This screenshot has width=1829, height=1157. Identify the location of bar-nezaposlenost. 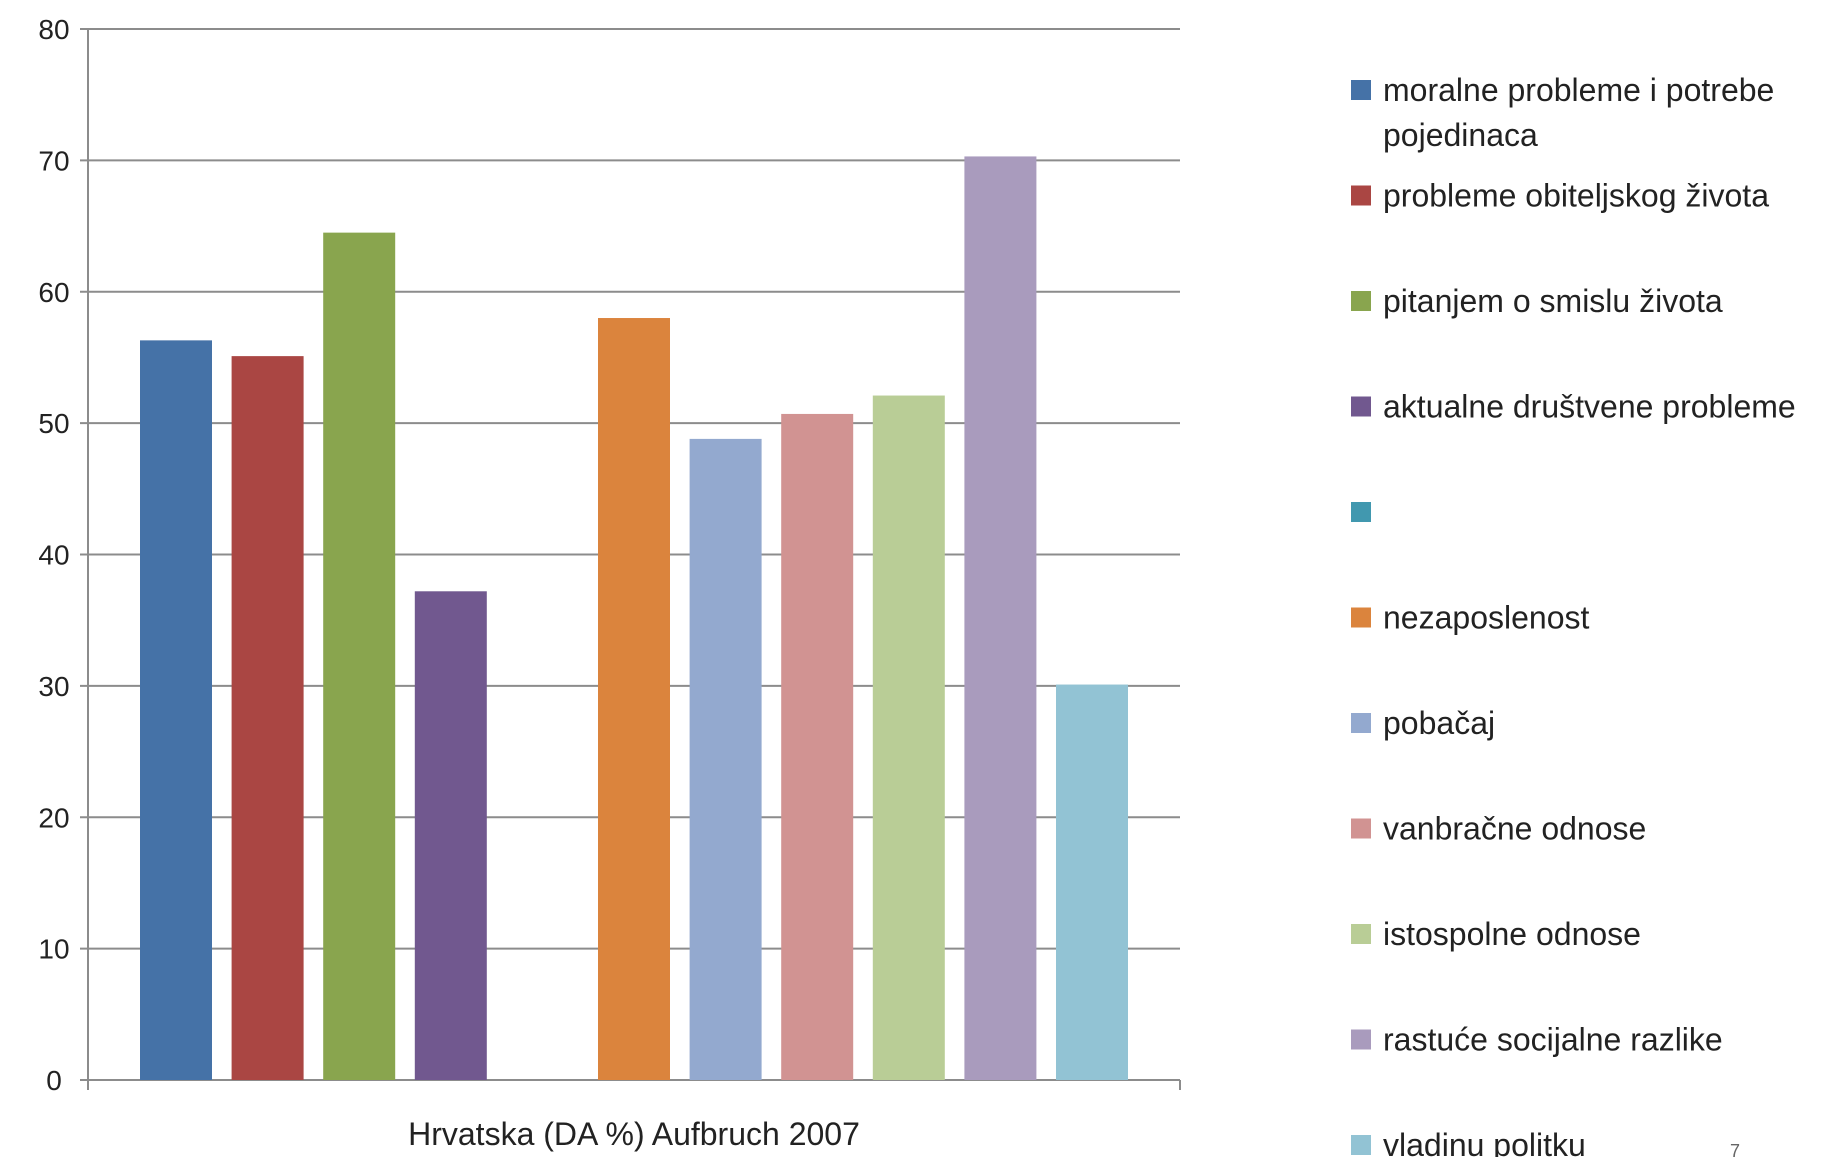
(634, 699).